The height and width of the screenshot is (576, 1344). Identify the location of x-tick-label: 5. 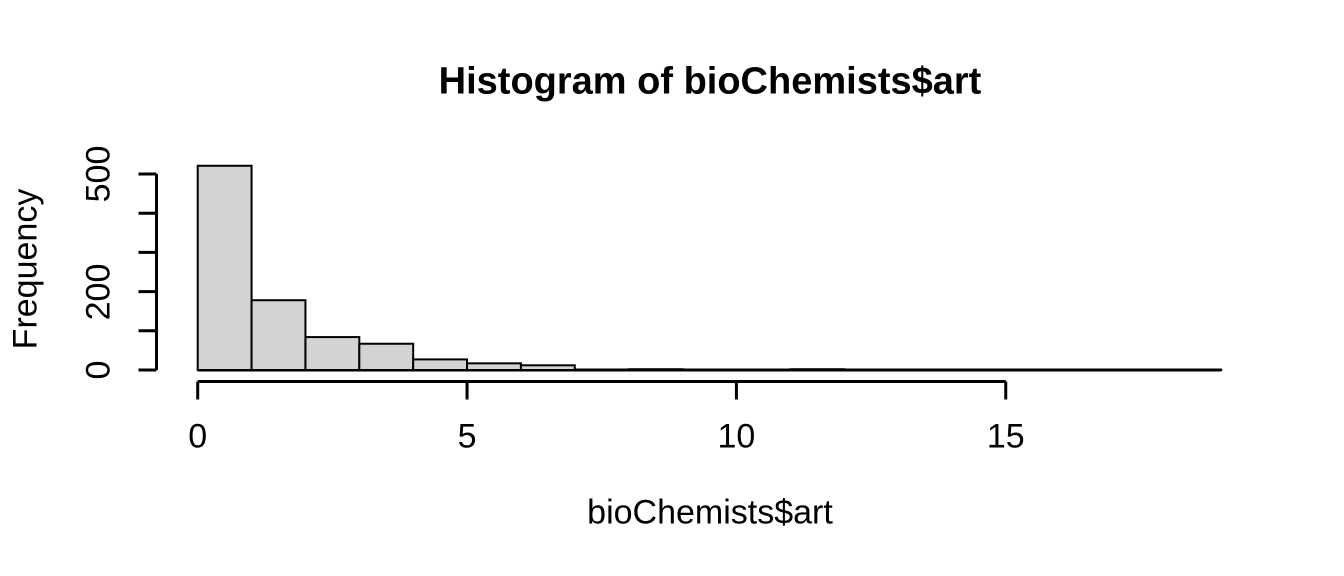
(467, 436).